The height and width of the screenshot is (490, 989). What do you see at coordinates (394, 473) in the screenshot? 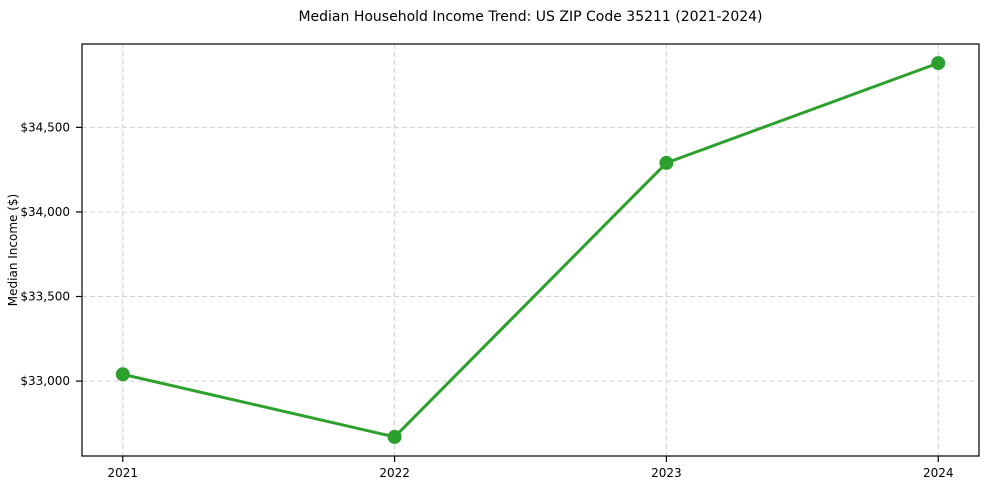
I see `x-tick-label: 2022` at bounding box center [394, 473].